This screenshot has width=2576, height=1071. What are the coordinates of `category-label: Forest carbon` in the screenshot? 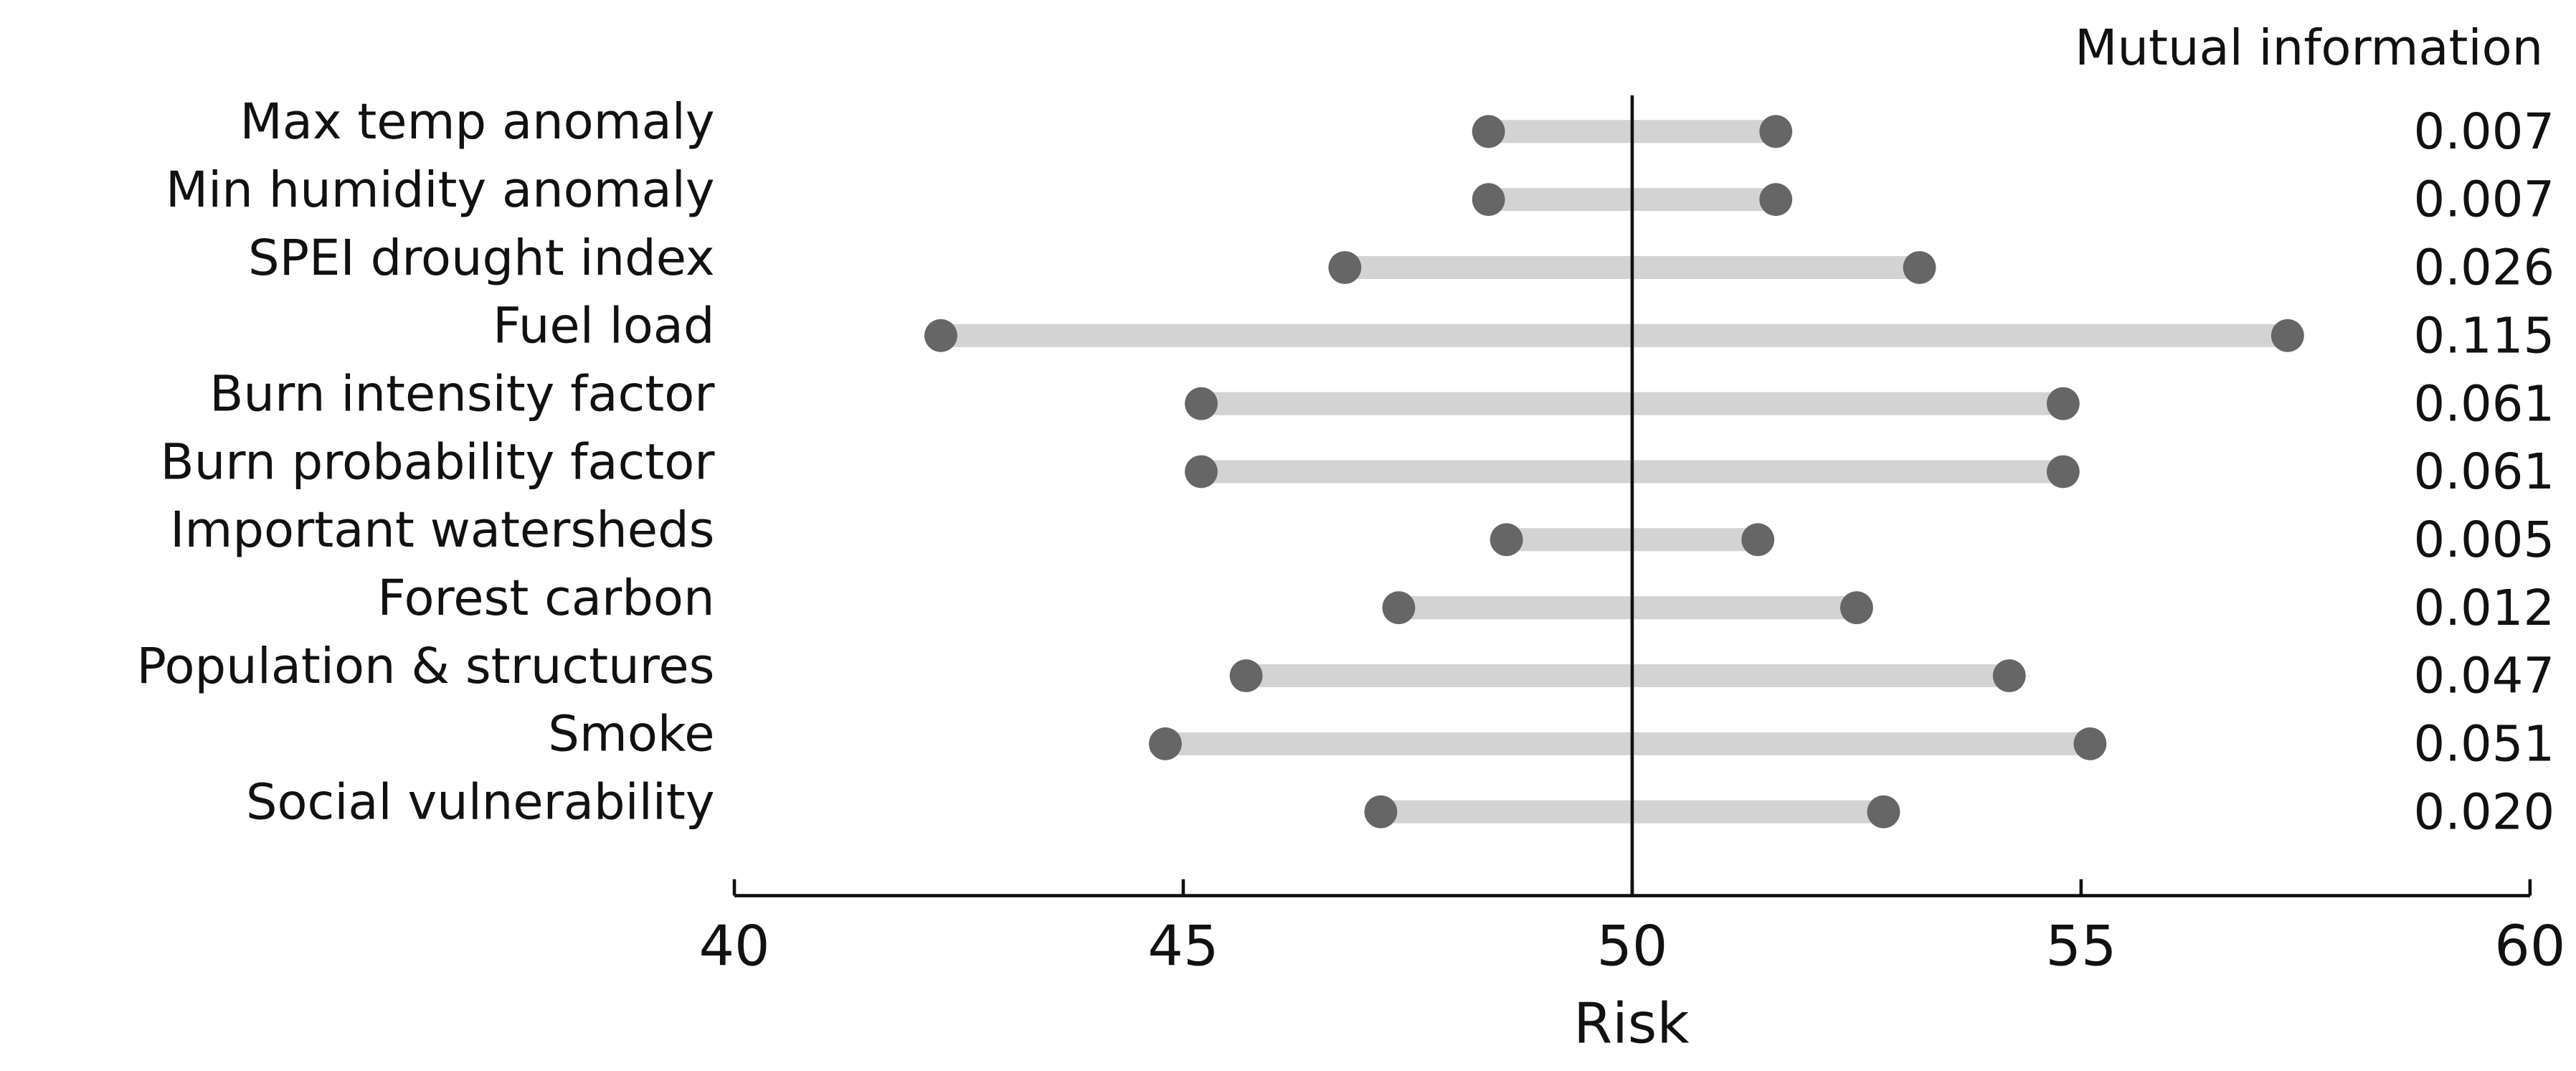 It's located at (545, 598).